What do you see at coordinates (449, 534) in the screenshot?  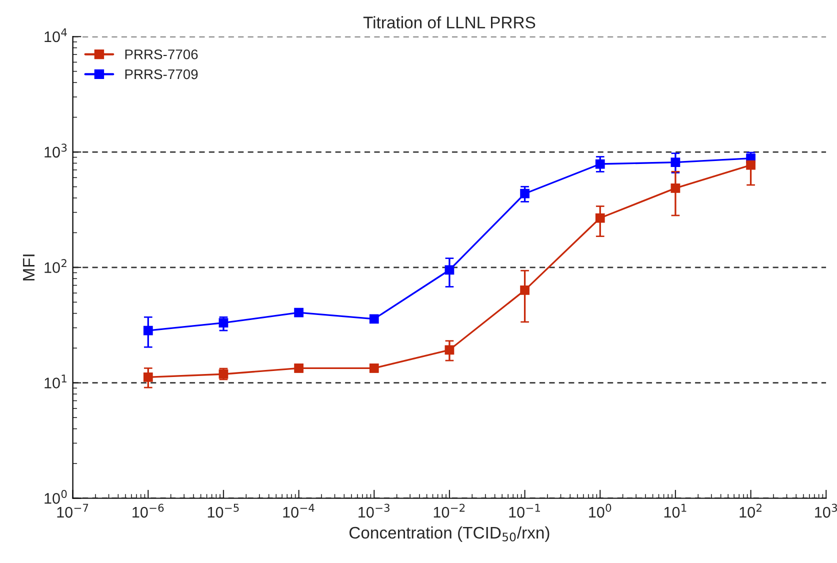 I see `x-axis-title: Concentration (TCID$_{50}$/rxn)` at bounding box center [449, 534].